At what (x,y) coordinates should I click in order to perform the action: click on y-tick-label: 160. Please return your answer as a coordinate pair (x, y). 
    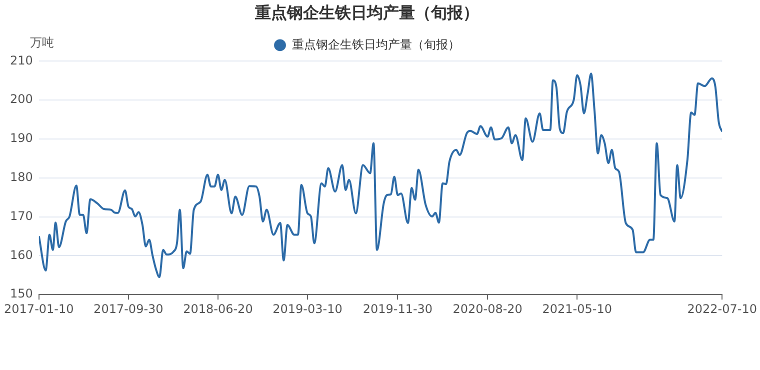
    Looking at the image, I should click on (21, 255).